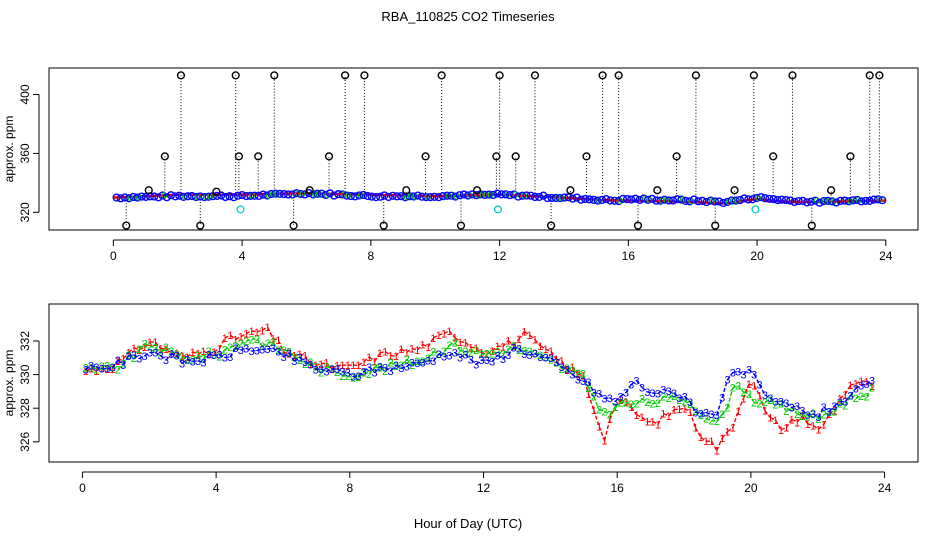 The width and height of the screenshot is (936, 540). Describe the element at coordinates (371, 256) in the screenshot. I see `x-tick-label: 8` at that location.